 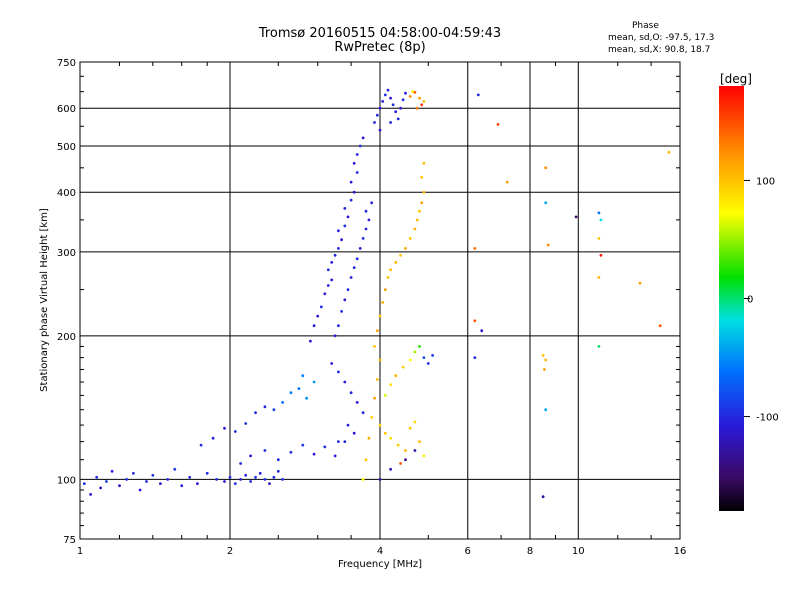 What do you see at coordinates (767, 418) in the screenshot?
I see `colorbar-tick-label: -100` at bounding box center [767, 418].